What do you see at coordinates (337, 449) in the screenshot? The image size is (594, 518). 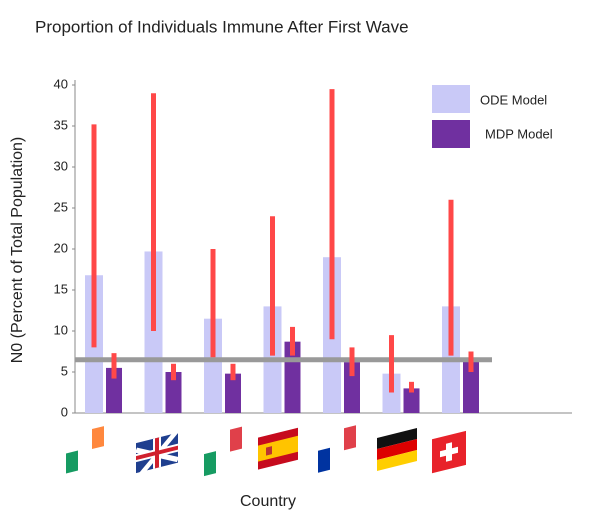 I see `flag-france` at bounding box center [337, 449].